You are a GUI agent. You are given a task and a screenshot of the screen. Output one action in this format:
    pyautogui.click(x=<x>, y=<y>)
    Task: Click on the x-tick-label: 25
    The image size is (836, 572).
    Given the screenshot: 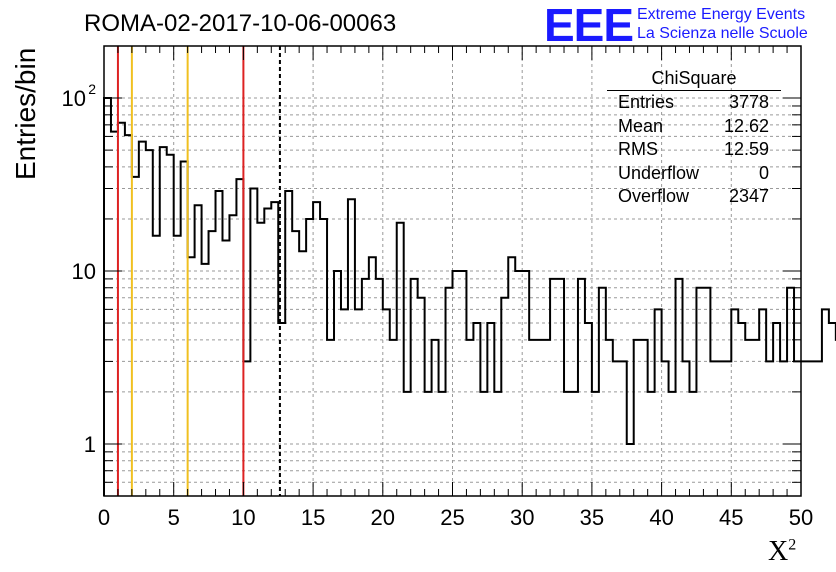 What is the action you would take?
    pyautogui.click(x=452, y=517)
    